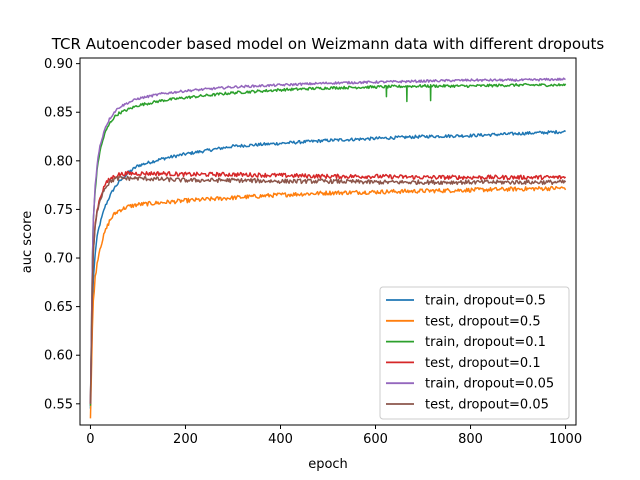 This screenshot has height=480, width=640. What do you see at coordinates (58, 259) in the screenshot?
I see `y-tick-label: 0.70` at bounding box center [58, 259].